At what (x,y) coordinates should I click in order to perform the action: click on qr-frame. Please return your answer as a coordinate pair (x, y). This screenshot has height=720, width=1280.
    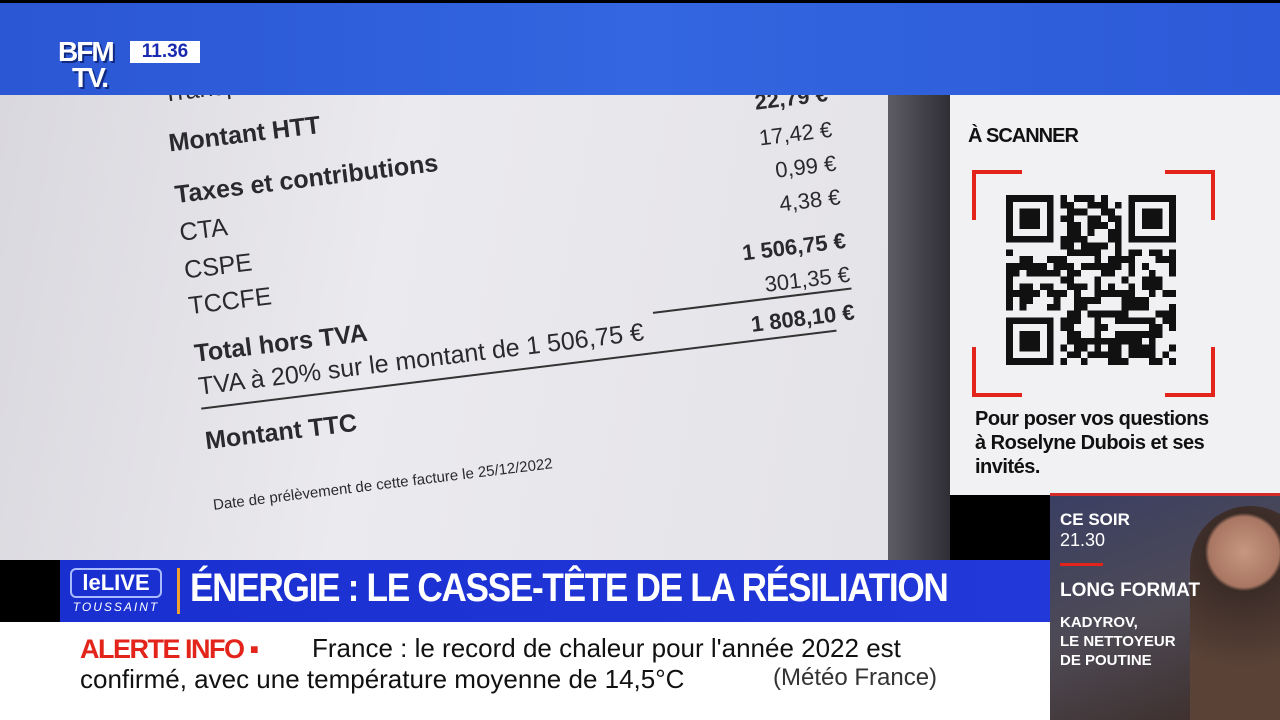
    Looking at the image, I should click on (1093, 283).